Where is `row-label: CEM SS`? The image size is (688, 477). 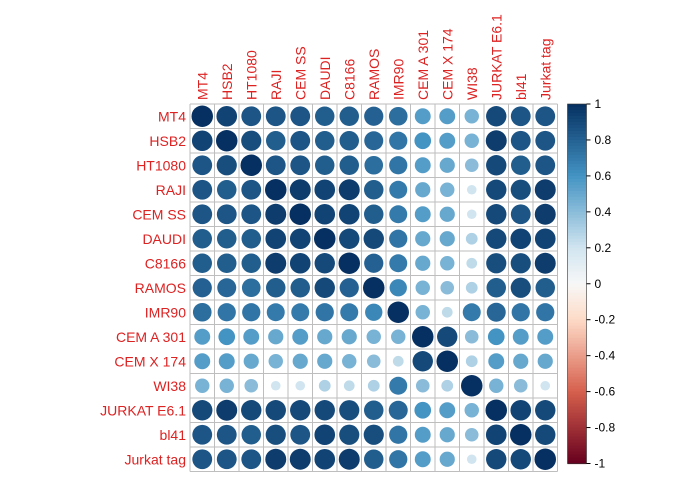 row-label: CEM SS is located at coordinates (159, 214).